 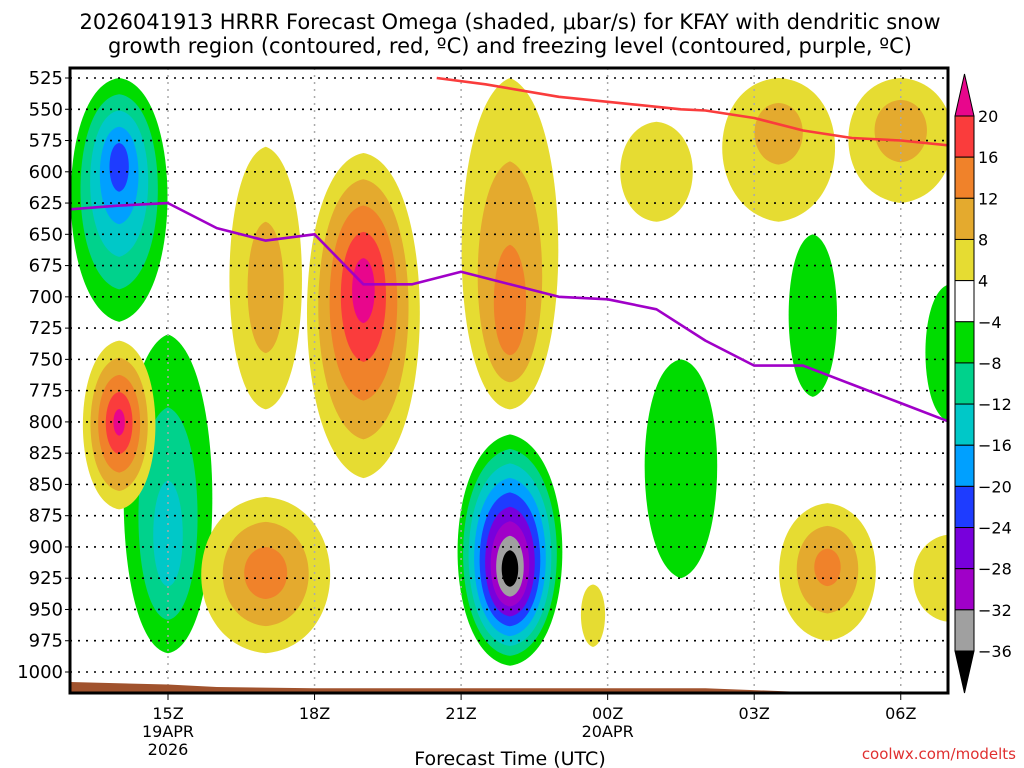 I want to click on y-tick-label: 975, so click(x=46, y=641).